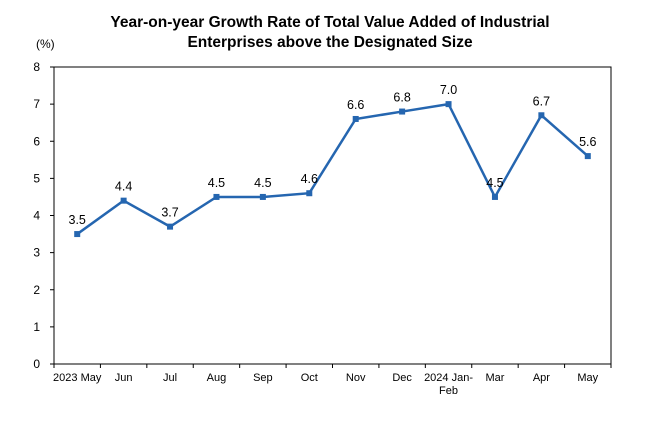 The width and height of the screenshot is (660, 440). Describe the element at coordinates (36, 104) in the screenshot. I see `y-tick-label: 7` at that location.